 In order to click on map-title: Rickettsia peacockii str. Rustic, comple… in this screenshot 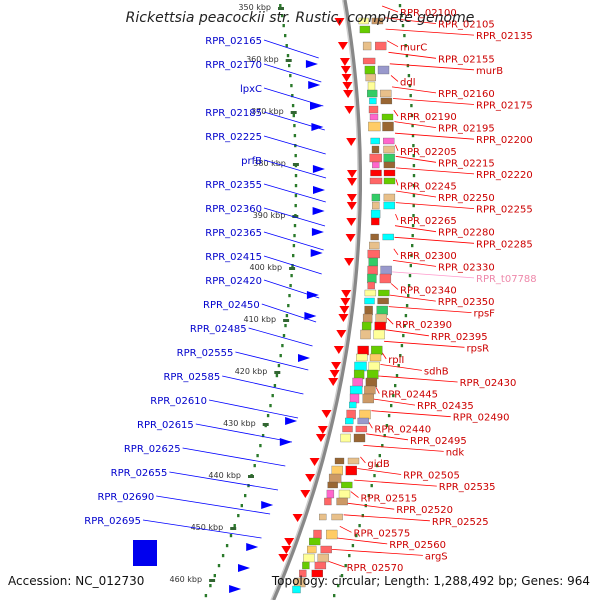, I will do `click(300, 18)`.